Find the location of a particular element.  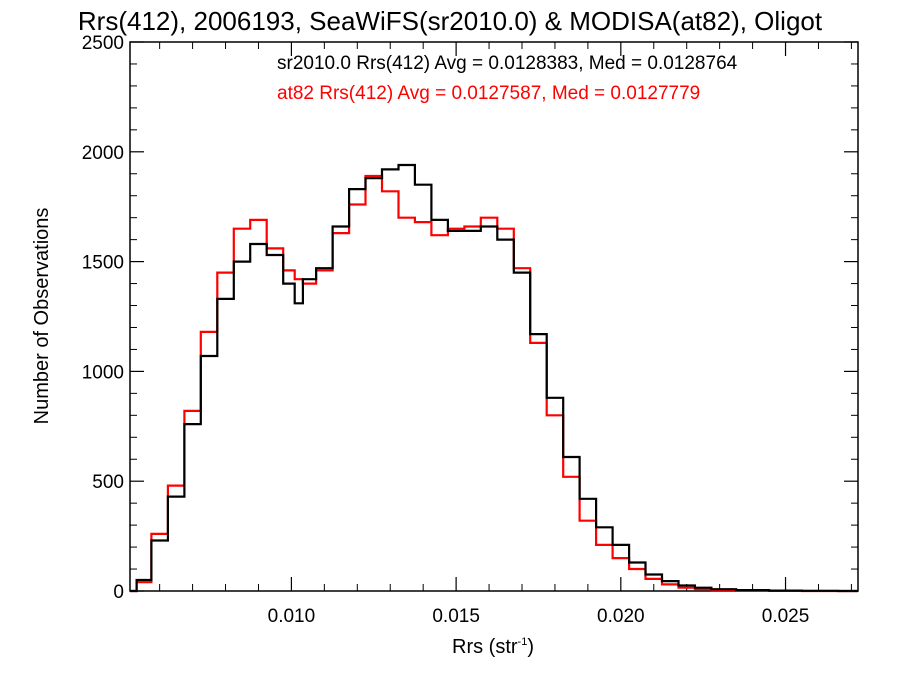

y-axis-label: Number of Observations is located at coordinates (42, 316).